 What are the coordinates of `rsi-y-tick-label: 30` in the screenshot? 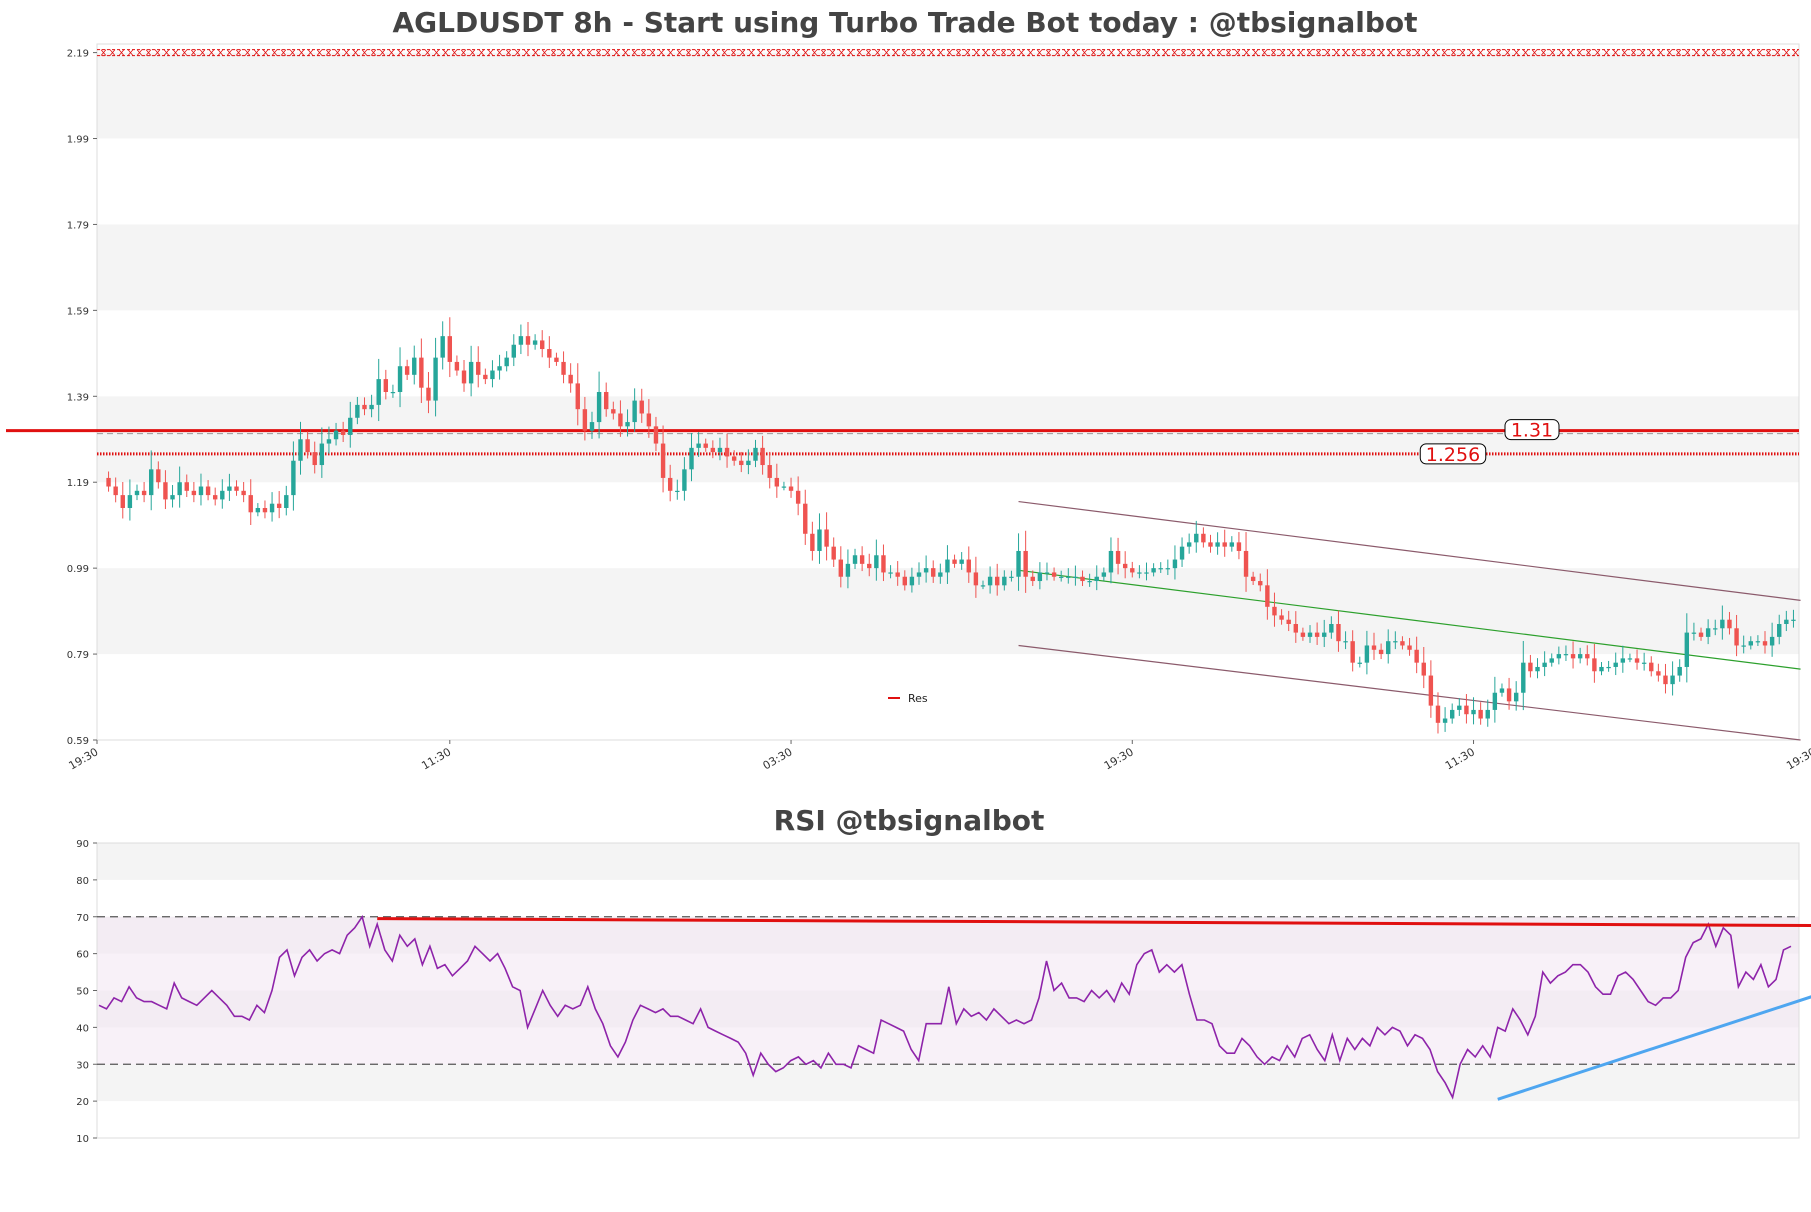 It's located at (82, 1065).